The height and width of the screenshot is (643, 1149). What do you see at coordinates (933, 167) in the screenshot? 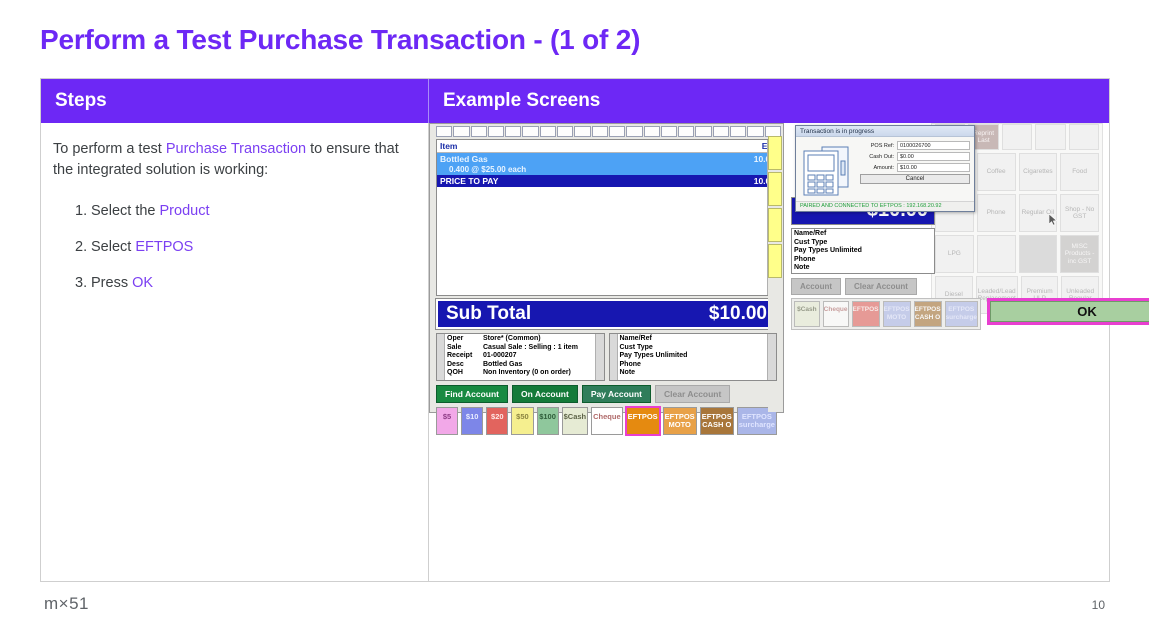
I see `dialog-field-value: $10.00` at bounding box center [933, 167].